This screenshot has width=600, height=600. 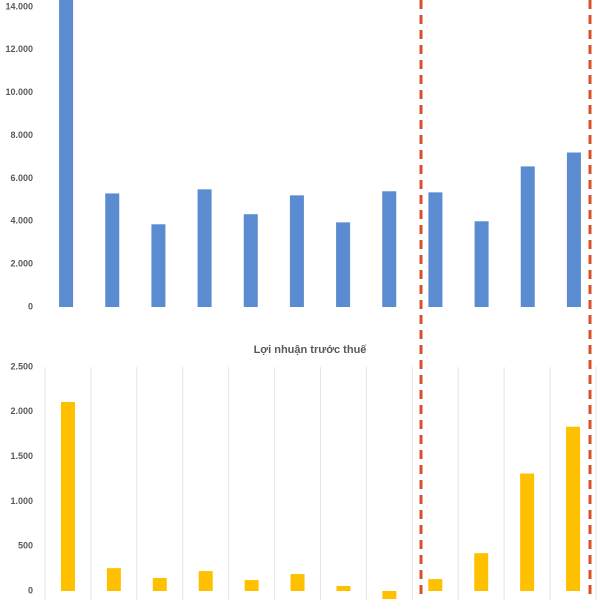 I want to click on y-tick-label: 1.000, so click(x=21, y=501).